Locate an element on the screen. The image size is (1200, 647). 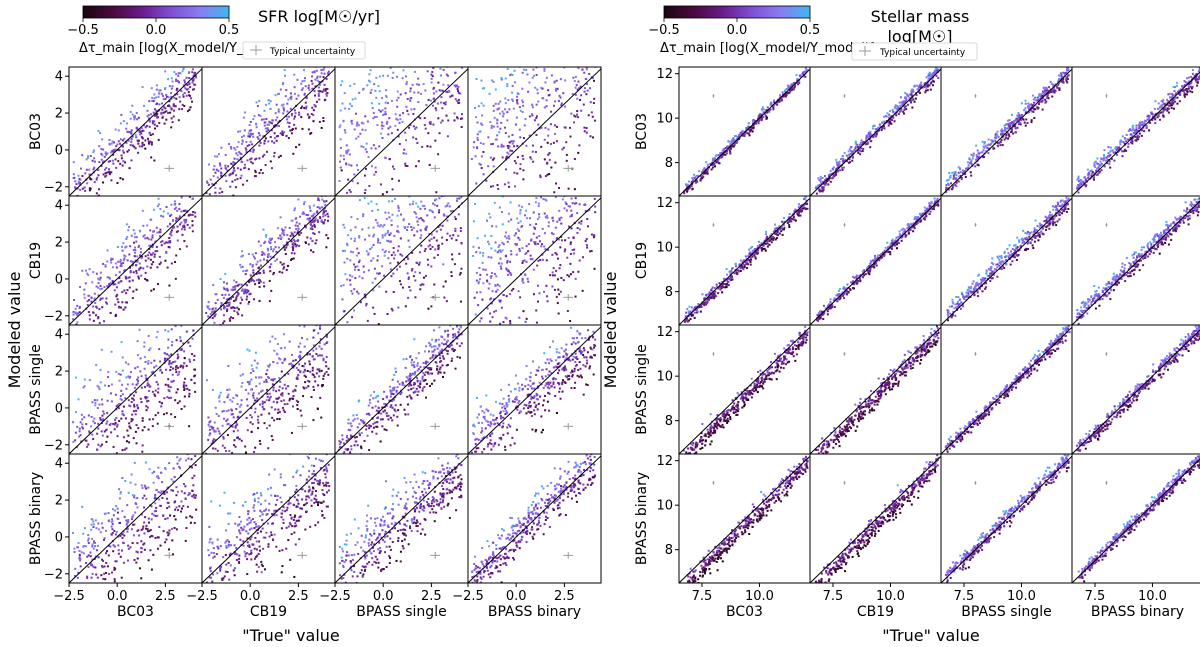
uncertainty-errorbar is located at coordinates (435, 426).